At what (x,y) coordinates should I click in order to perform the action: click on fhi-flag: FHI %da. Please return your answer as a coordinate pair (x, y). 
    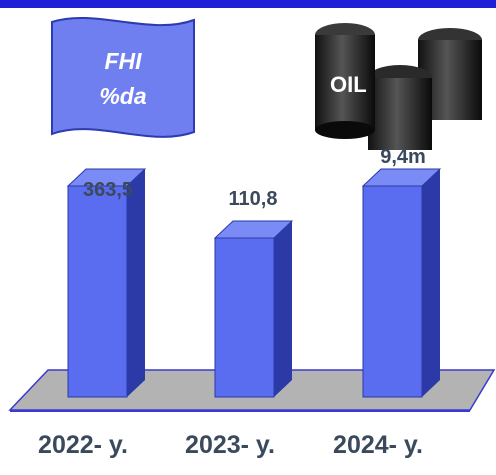
    Looking at the image, I should click on (123, 77).